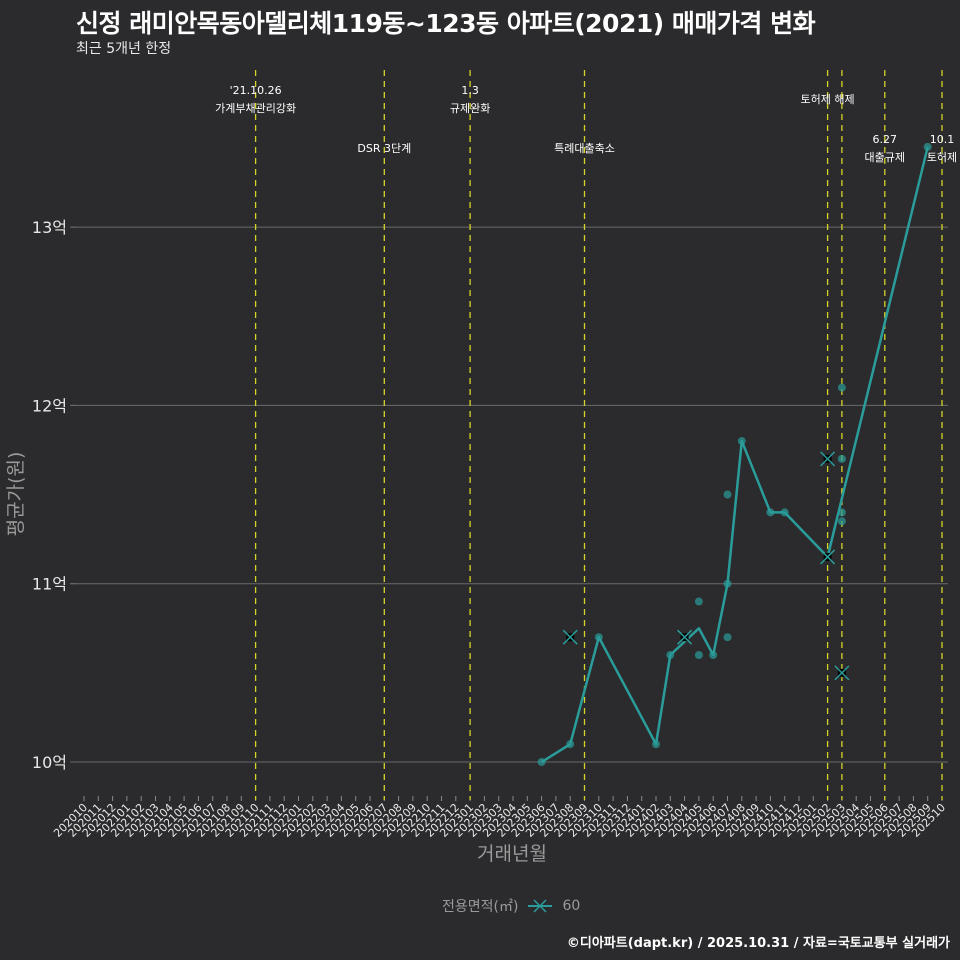  What do you see at coordinates (384, 148) in the screenshot?
I see `event-label: DSR 3단계` at bounding box center [384, 148].